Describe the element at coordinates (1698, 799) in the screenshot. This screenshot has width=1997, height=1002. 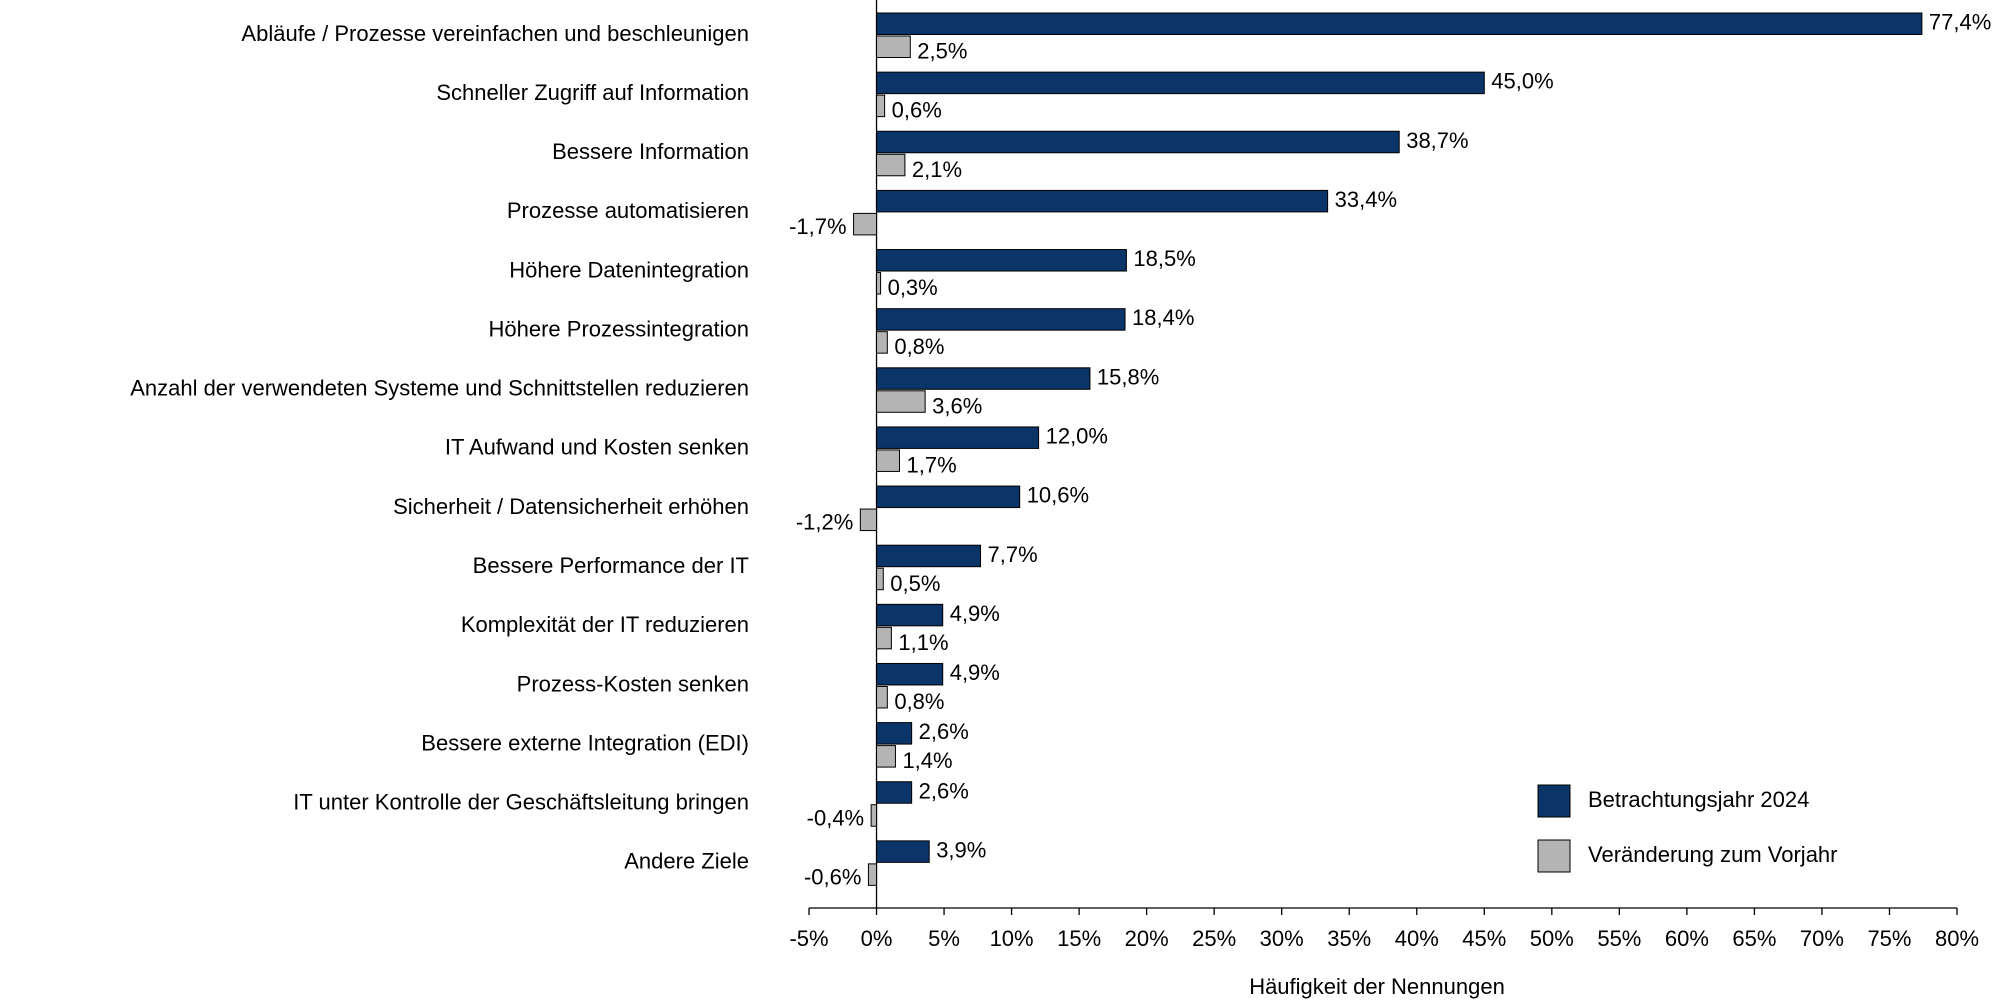
I see `legend-label: Betrachtungsjahr 2024` at that location.